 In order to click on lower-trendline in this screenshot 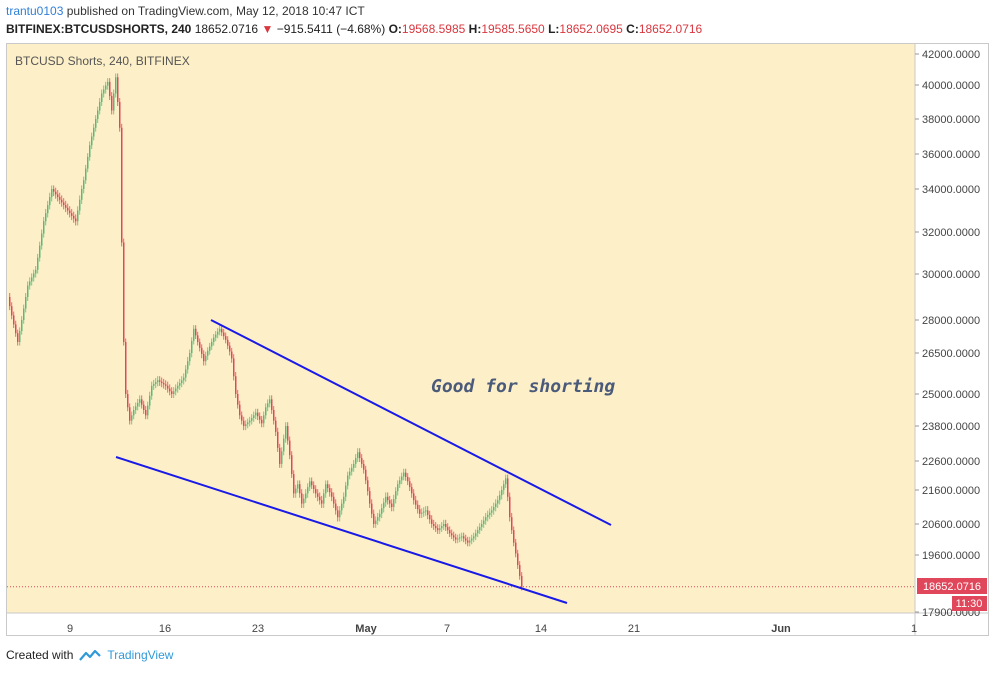, I will do `click(341, 530)`.